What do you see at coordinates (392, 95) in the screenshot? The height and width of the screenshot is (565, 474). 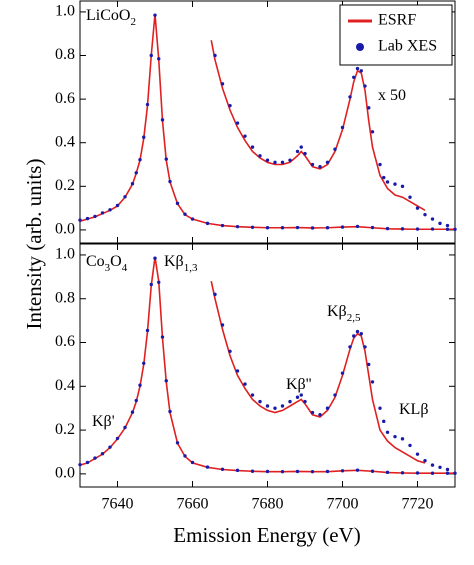 I see `annotation: x 50` at bounding box center [392, 95].